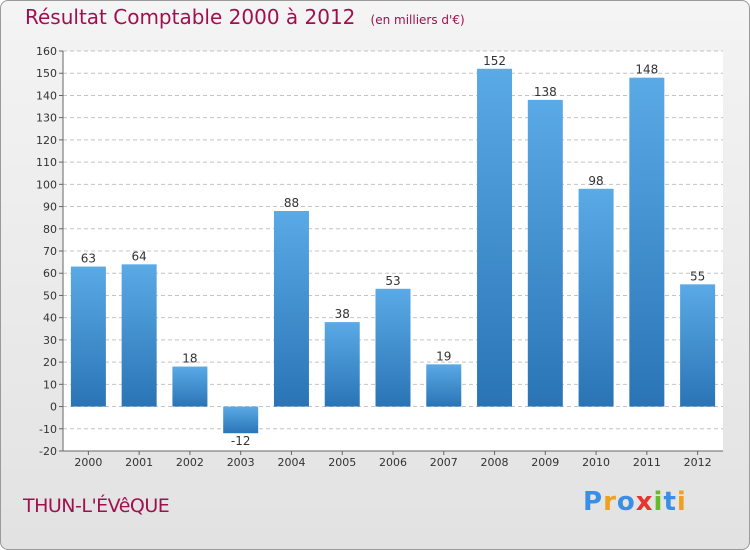  Describe the element at coordinates (342, 462) in the screenshot. I see `x-tick-label-2005: 2005` at that location.